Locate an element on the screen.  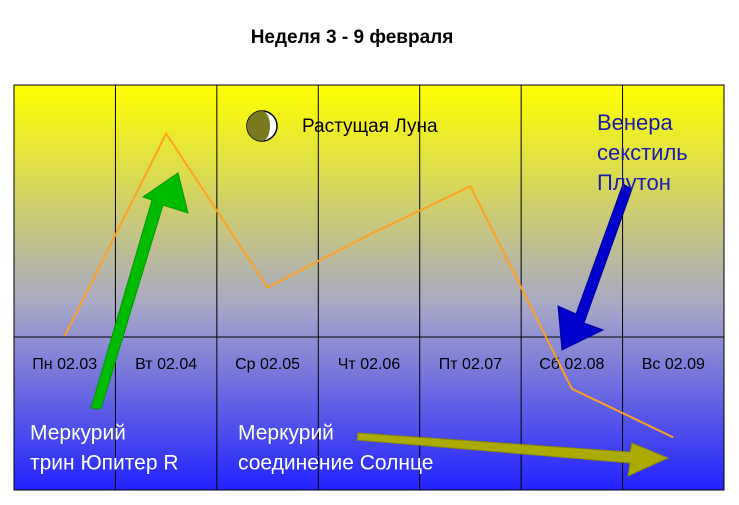
x-tick-label: Ср 02.05 is located at coordinates (267, 364).